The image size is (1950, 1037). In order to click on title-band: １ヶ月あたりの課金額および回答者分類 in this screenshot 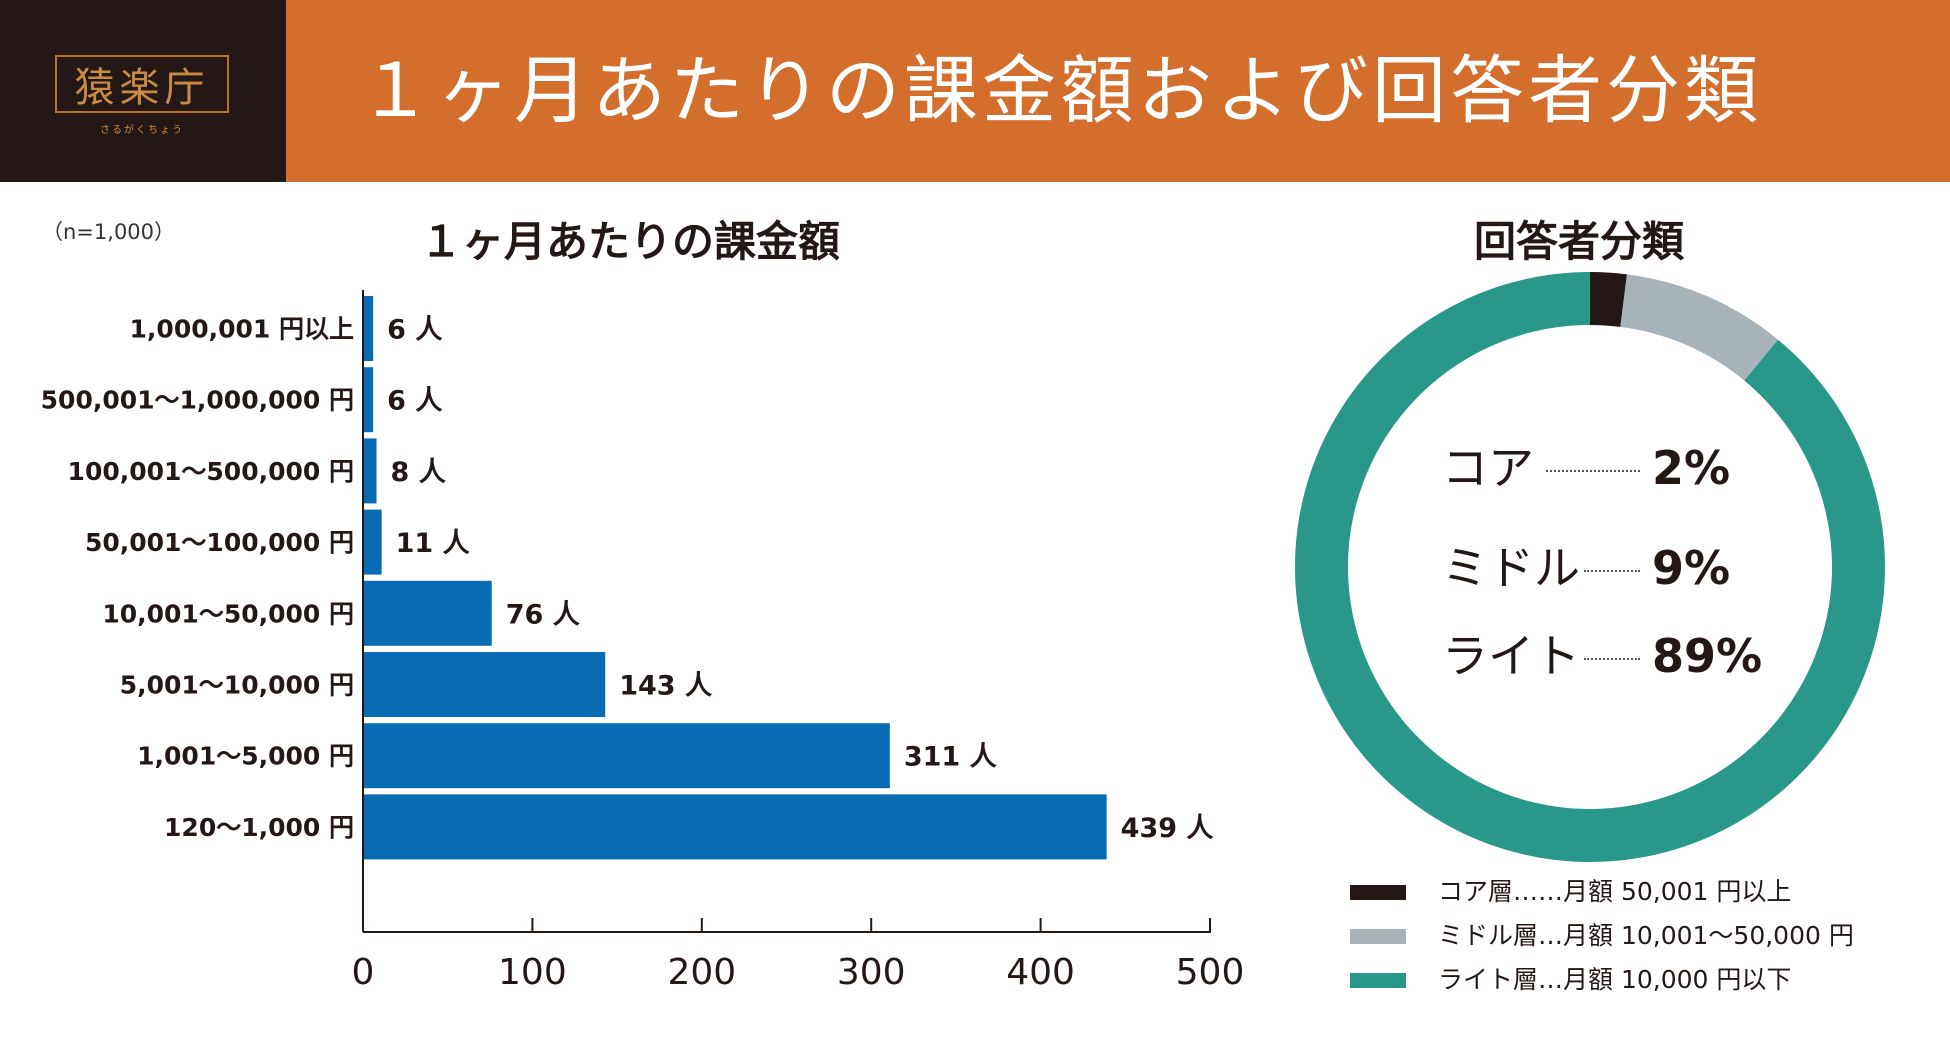, I will do `click(1118, 91)`.